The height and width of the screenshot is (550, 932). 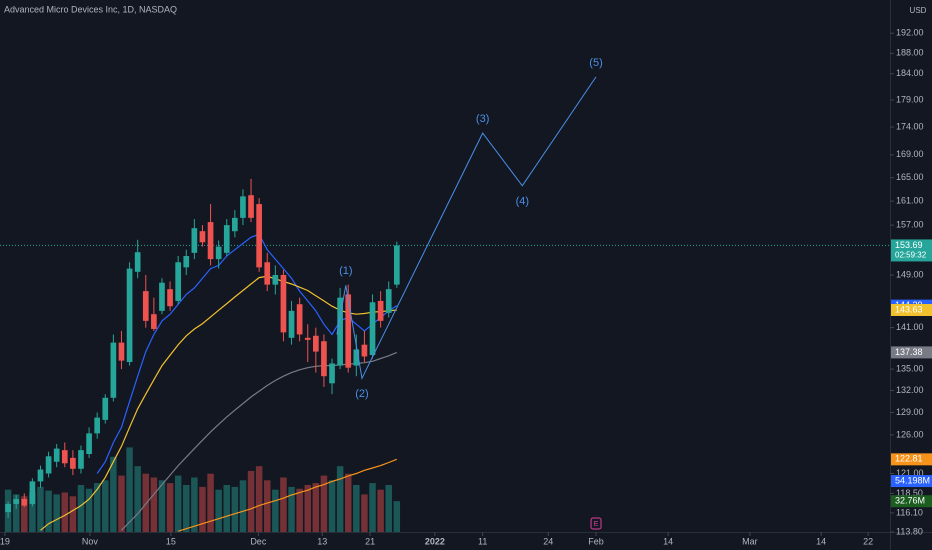 What do you see at coordinates (909, 512) in the screenshot?
I see `y-tick-label: 116.10` at bounding box center [909, 512].